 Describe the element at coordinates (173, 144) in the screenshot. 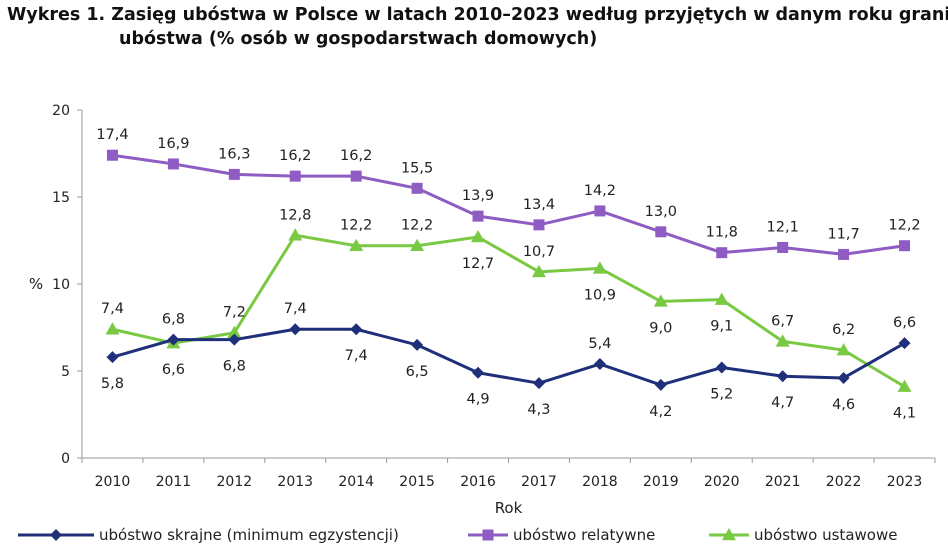

I see `data-label: 16,9` at that location.